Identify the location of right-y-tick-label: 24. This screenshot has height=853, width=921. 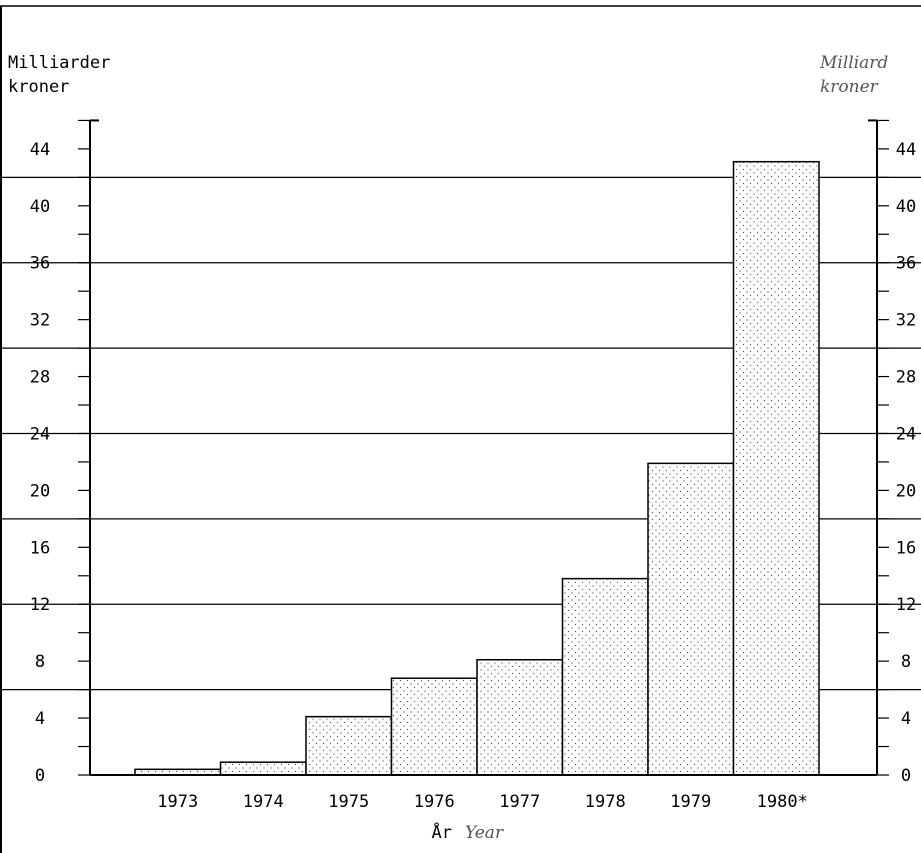
(906, 434).